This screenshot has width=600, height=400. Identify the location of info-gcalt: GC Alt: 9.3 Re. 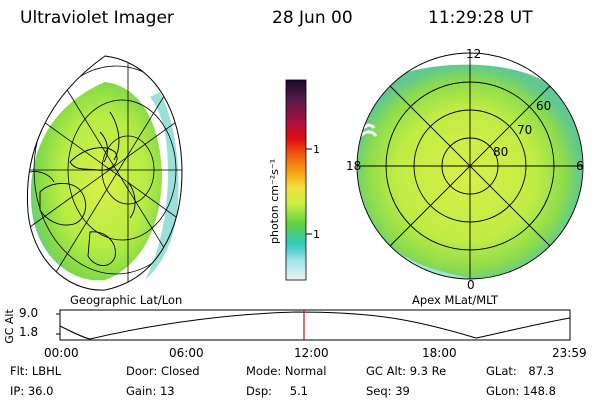
(406, 371).